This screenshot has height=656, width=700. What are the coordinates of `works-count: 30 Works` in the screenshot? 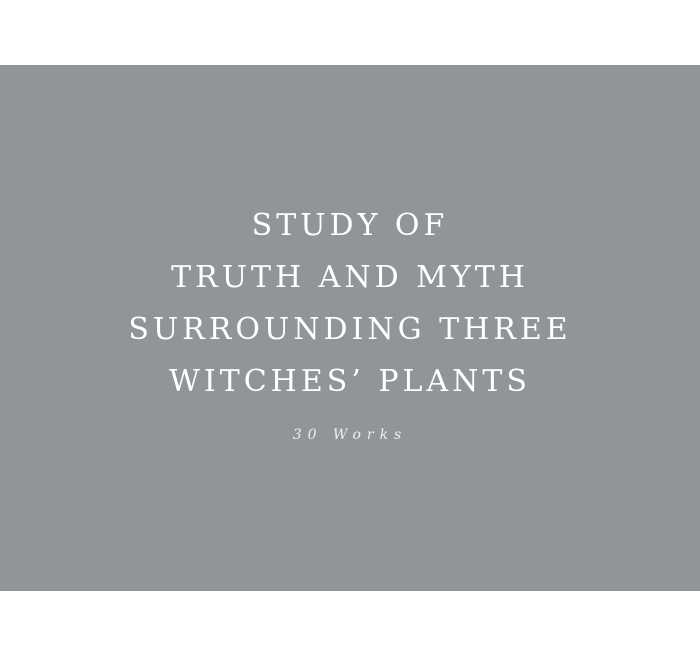 It's located at (350, 435).